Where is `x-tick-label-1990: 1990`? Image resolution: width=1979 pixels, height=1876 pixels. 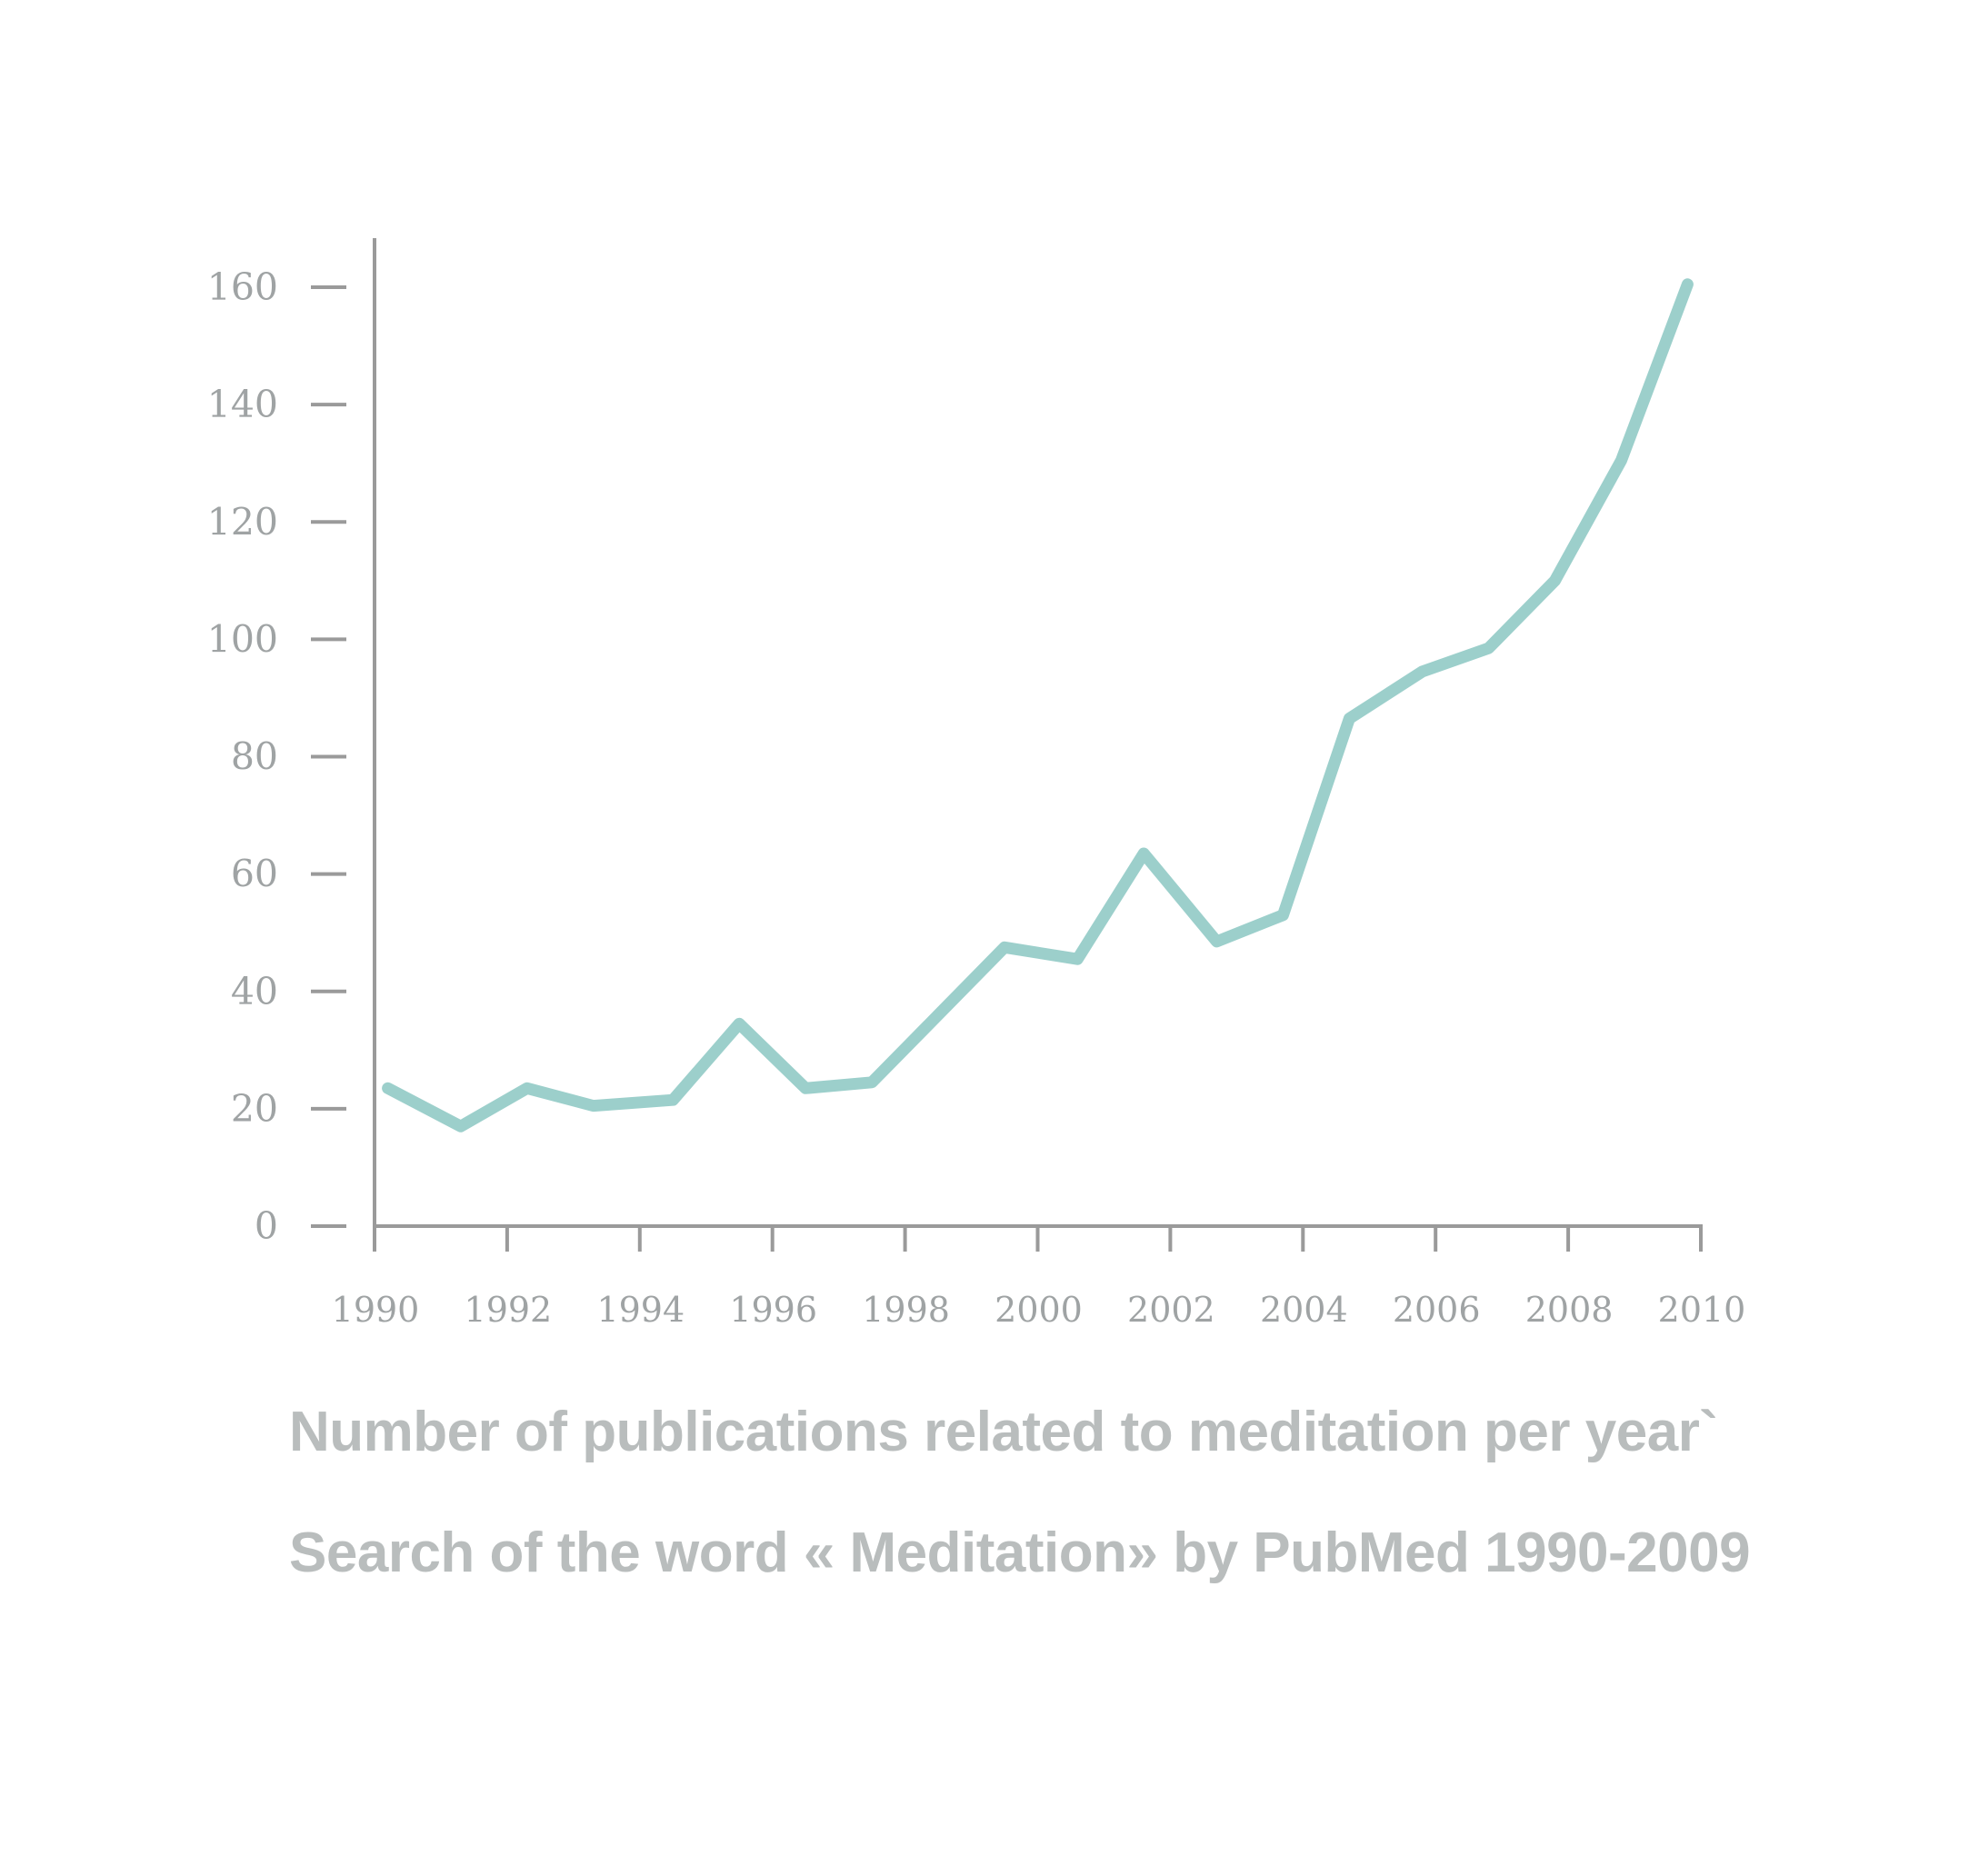 x-tick-label-1990: 1990 is located at coordinates (376, 1310).